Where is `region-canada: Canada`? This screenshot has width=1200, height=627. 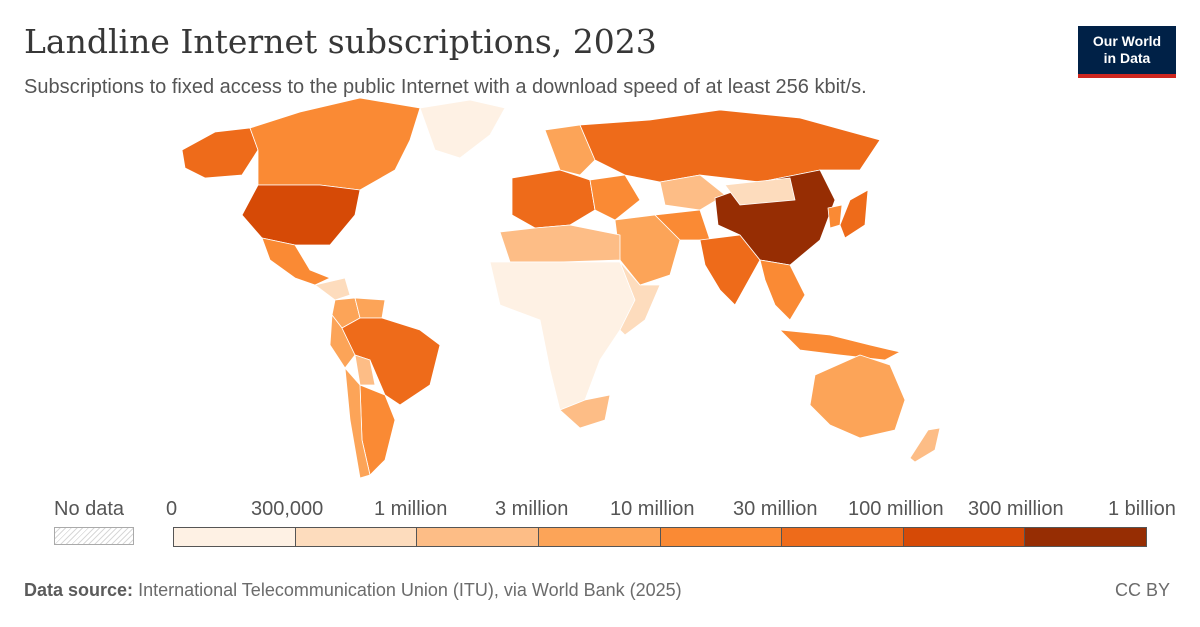 region-canada: Canada is located at coordinates (335, 144).